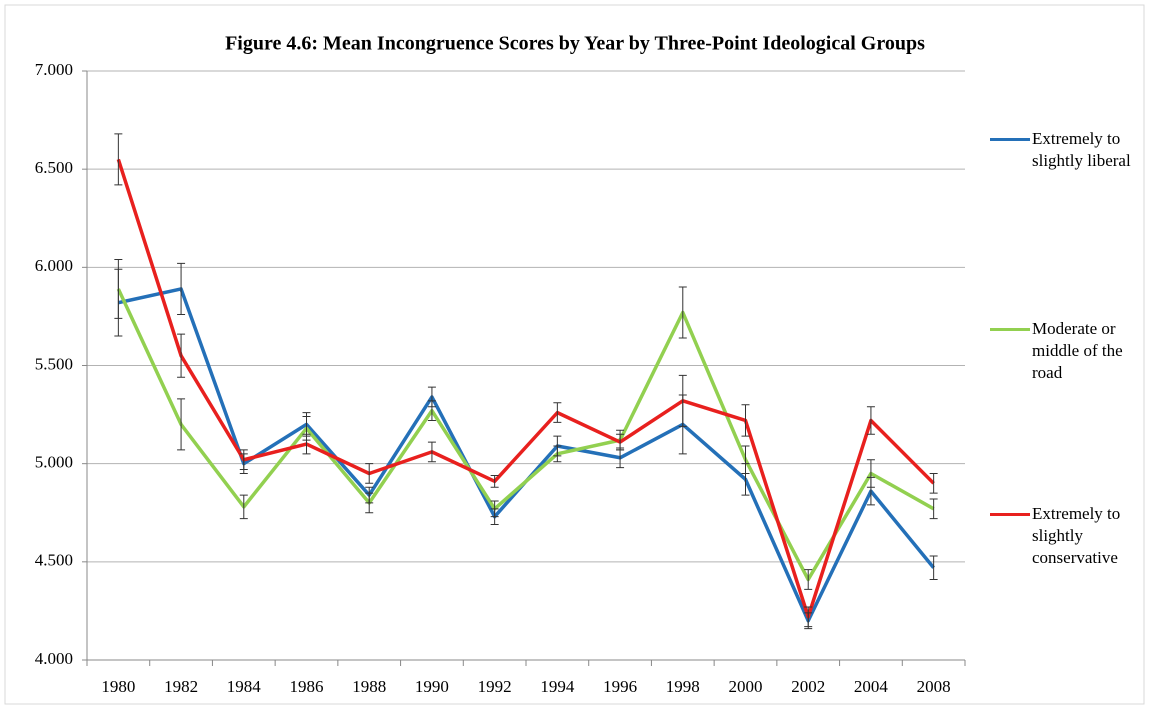 The height and width of the screenshot is (709, 1149). What do you see at coordinates (432, 686) in the screenshot?
I see `x-tick-label: 1990` at bounding box center [432, 686].